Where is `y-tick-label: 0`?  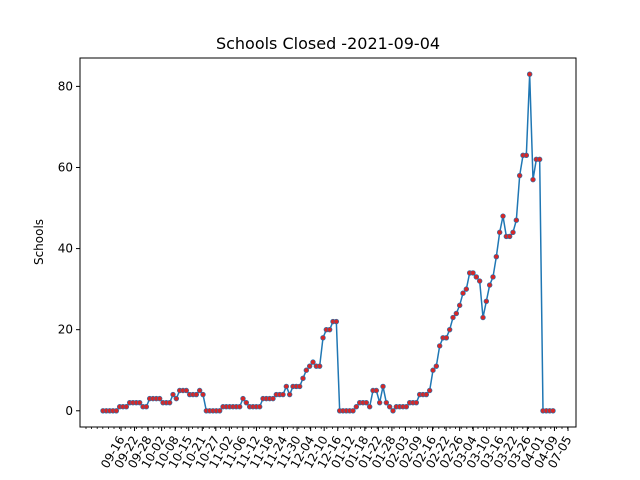
y-tick-label: 0 is located at coordinates (69, 411).